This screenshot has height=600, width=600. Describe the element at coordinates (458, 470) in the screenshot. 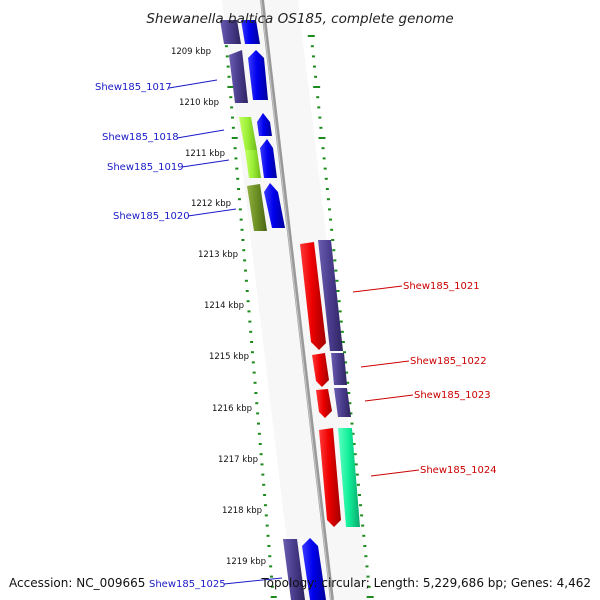

I see `gene-label-1024: Shew185_1024` at that location.